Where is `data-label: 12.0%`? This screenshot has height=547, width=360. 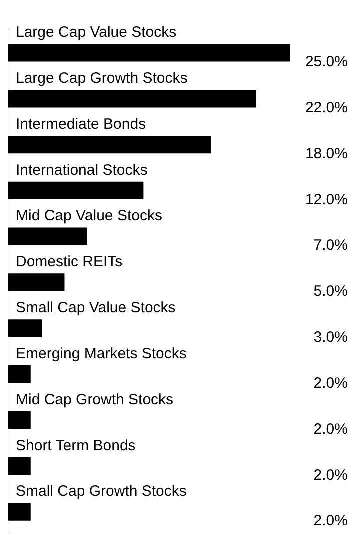
data-label: 12.0% is located at coordinates (326, 199).